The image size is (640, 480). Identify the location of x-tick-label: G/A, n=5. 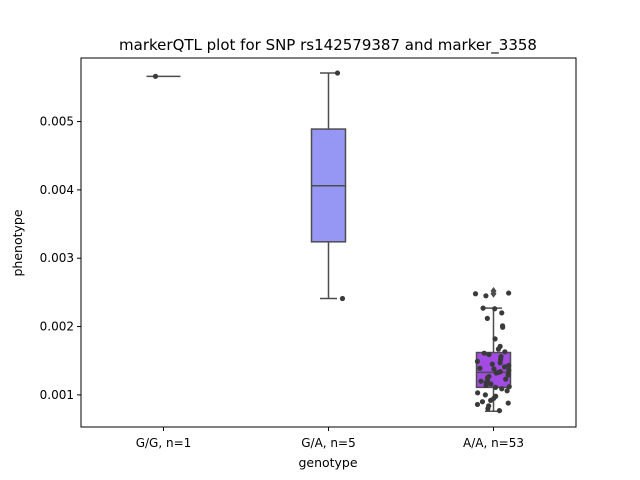
(328, 443).